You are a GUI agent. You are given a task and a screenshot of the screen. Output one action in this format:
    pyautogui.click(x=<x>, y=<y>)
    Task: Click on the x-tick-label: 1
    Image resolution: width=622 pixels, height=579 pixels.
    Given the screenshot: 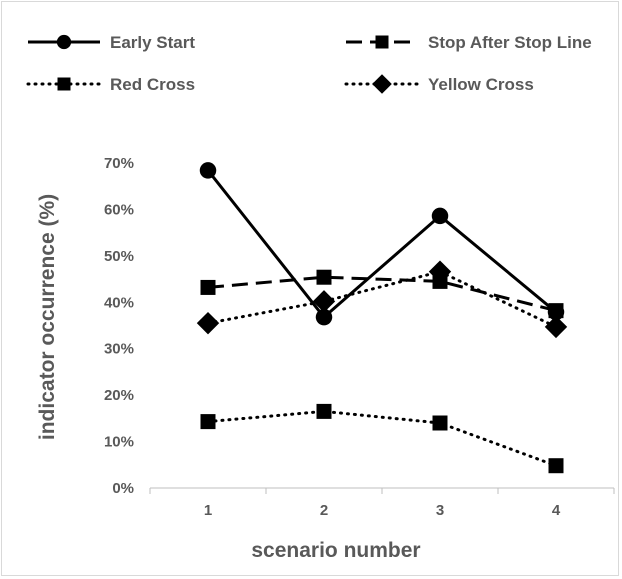 What is the action you would take?
    pyautogui.click(x=208, y=510)
    